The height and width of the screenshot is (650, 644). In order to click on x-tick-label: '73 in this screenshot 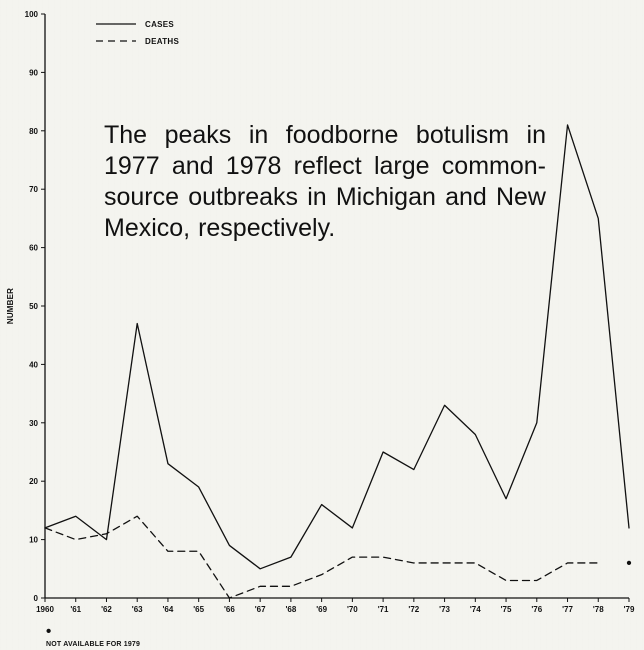, I will do `click(444, 609)`.